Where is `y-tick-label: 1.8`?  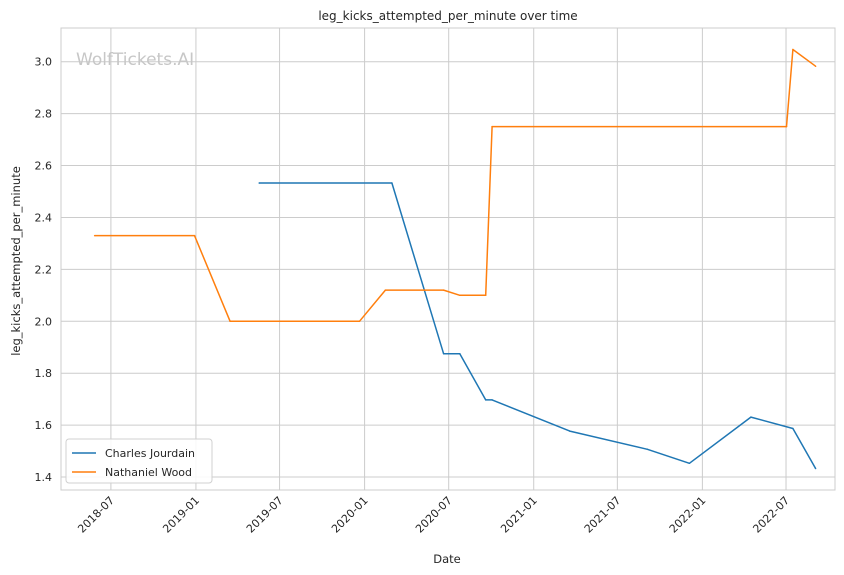 y-tick-label: 1.8 is located at coordinates (44, 373).